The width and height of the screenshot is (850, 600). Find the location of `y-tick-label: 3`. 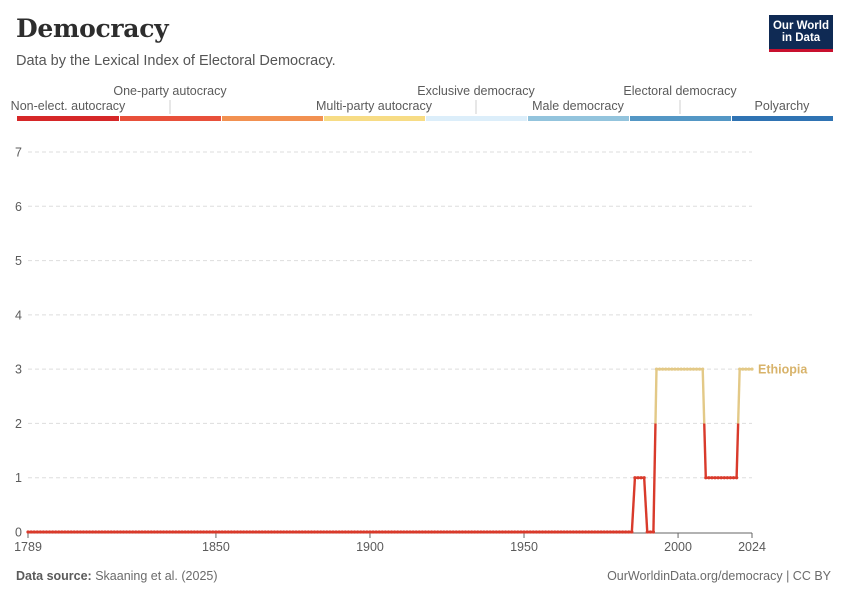

y-tick-label: 3 is located at coordinates (18, 370).